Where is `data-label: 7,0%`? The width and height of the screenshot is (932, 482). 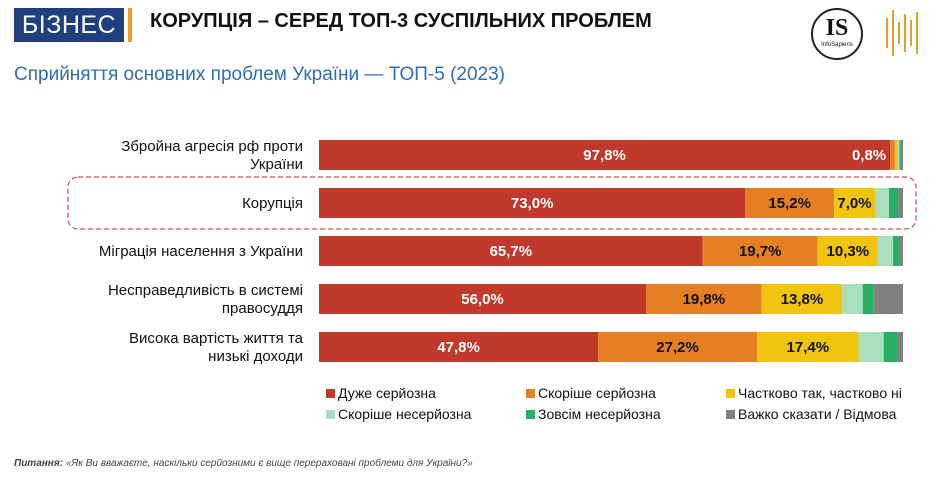 data-label: 7,0% is located at coordinates (854, 203).